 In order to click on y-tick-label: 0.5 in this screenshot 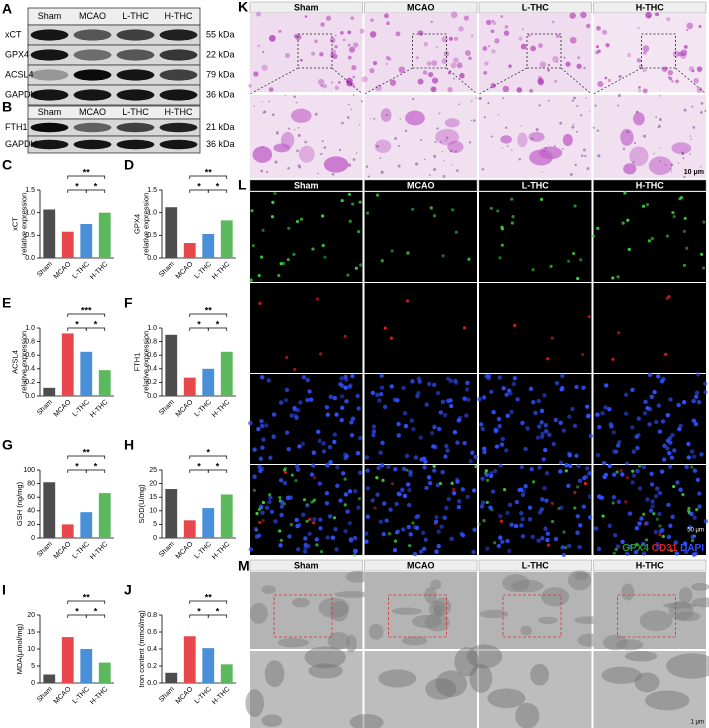, I will do `click(30, 235)`.